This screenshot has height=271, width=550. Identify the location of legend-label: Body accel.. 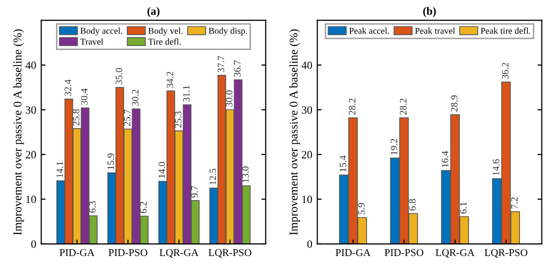
(101, 32).